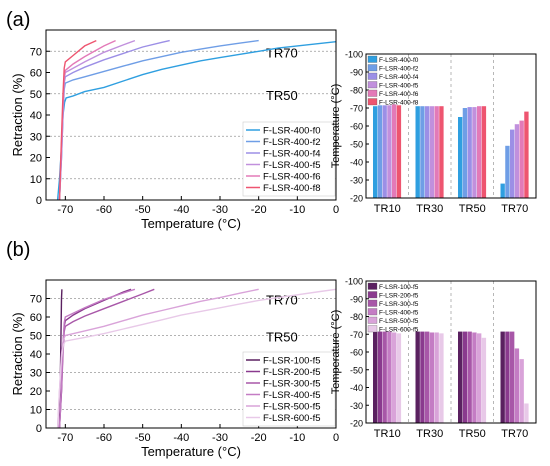 The width and height of the screenshot is (550, 466). Describe the element at coordinates (282, 95) in the screenshot. I see `annotation-label: TR50` at that location.